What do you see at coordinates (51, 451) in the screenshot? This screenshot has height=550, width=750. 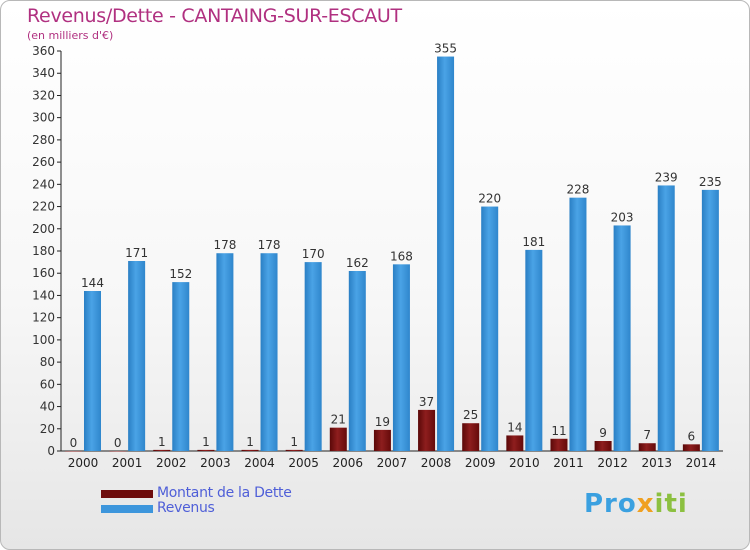 I see `y-tick-label: 0` at bounding box center [51, 451].